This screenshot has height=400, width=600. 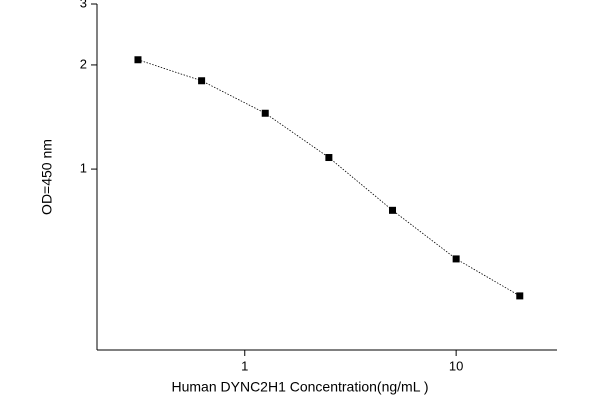 I want to click on y-tick-label: 1, so click(x=83, y=168).